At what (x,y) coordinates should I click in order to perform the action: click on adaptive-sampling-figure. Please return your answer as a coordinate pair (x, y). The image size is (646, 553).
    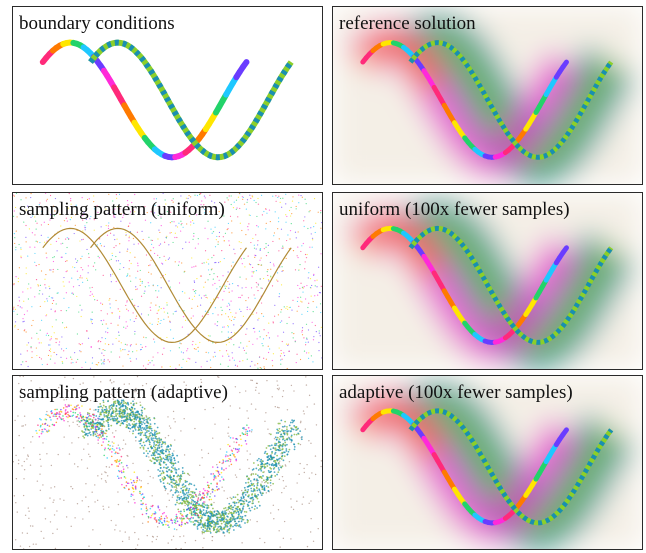
    Looking at the image, I should click on (167, 462).